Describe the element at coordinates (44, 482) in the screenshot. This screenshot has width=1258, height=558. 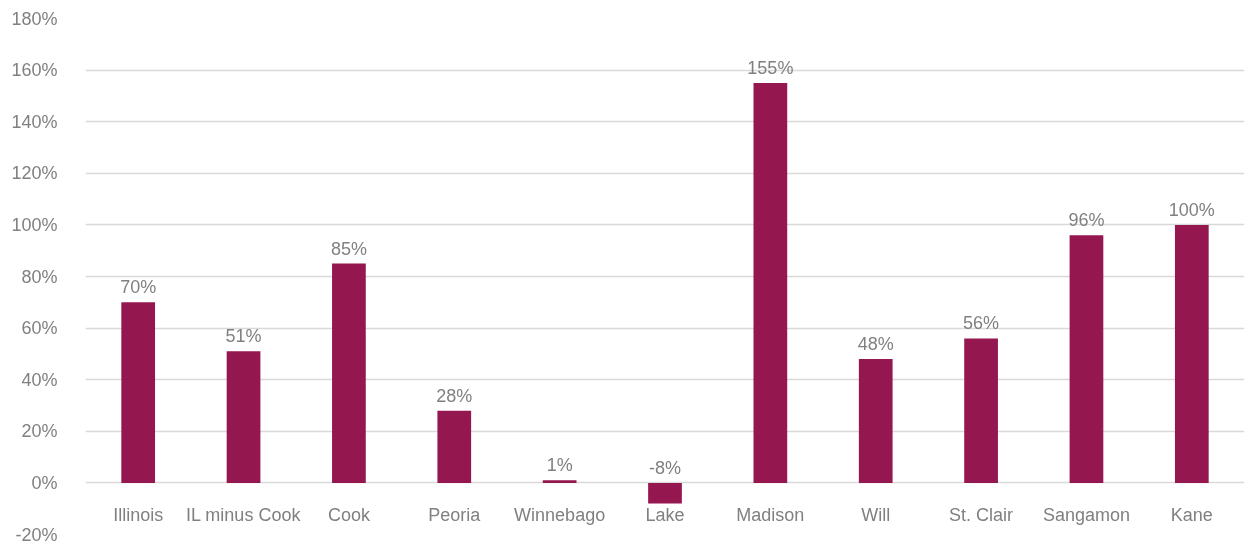
I see `y-tick-label: 0%` at that location.